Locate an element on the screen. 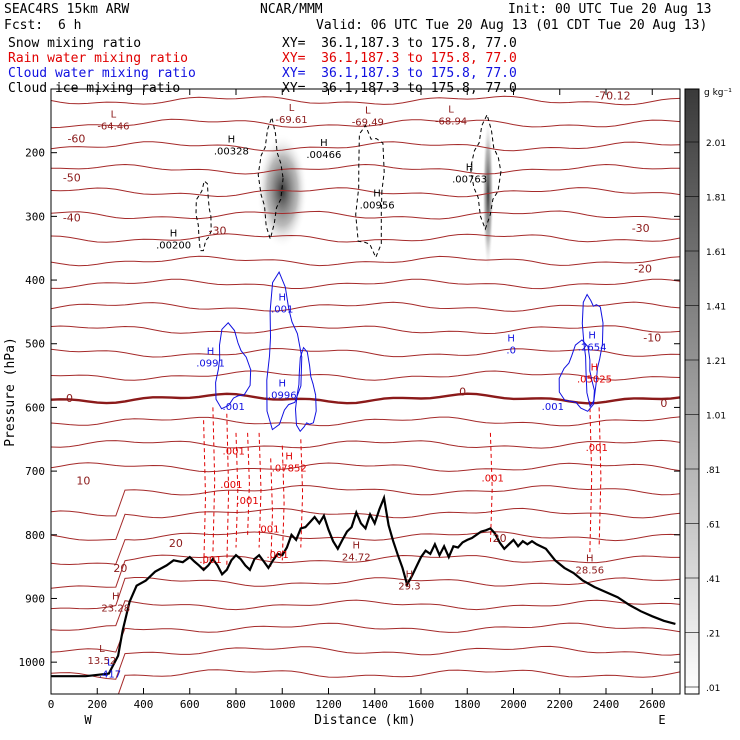 The image size is (740, 740). extremum-value: .00956 is located at coordinates (377, 206).